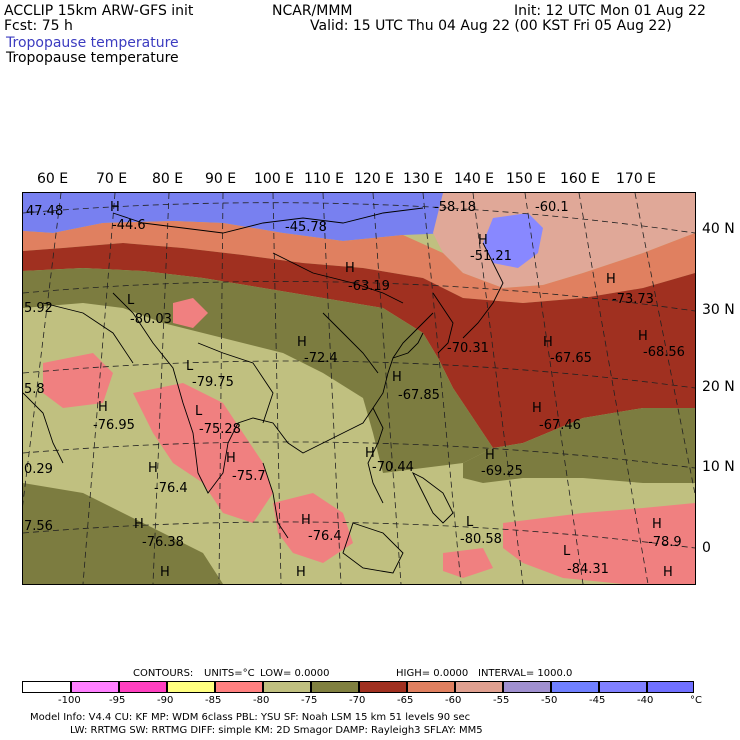  Describe the element at coordinates (419, 395) in the screenshot. I see `map-point-value: -67.85` at that location.